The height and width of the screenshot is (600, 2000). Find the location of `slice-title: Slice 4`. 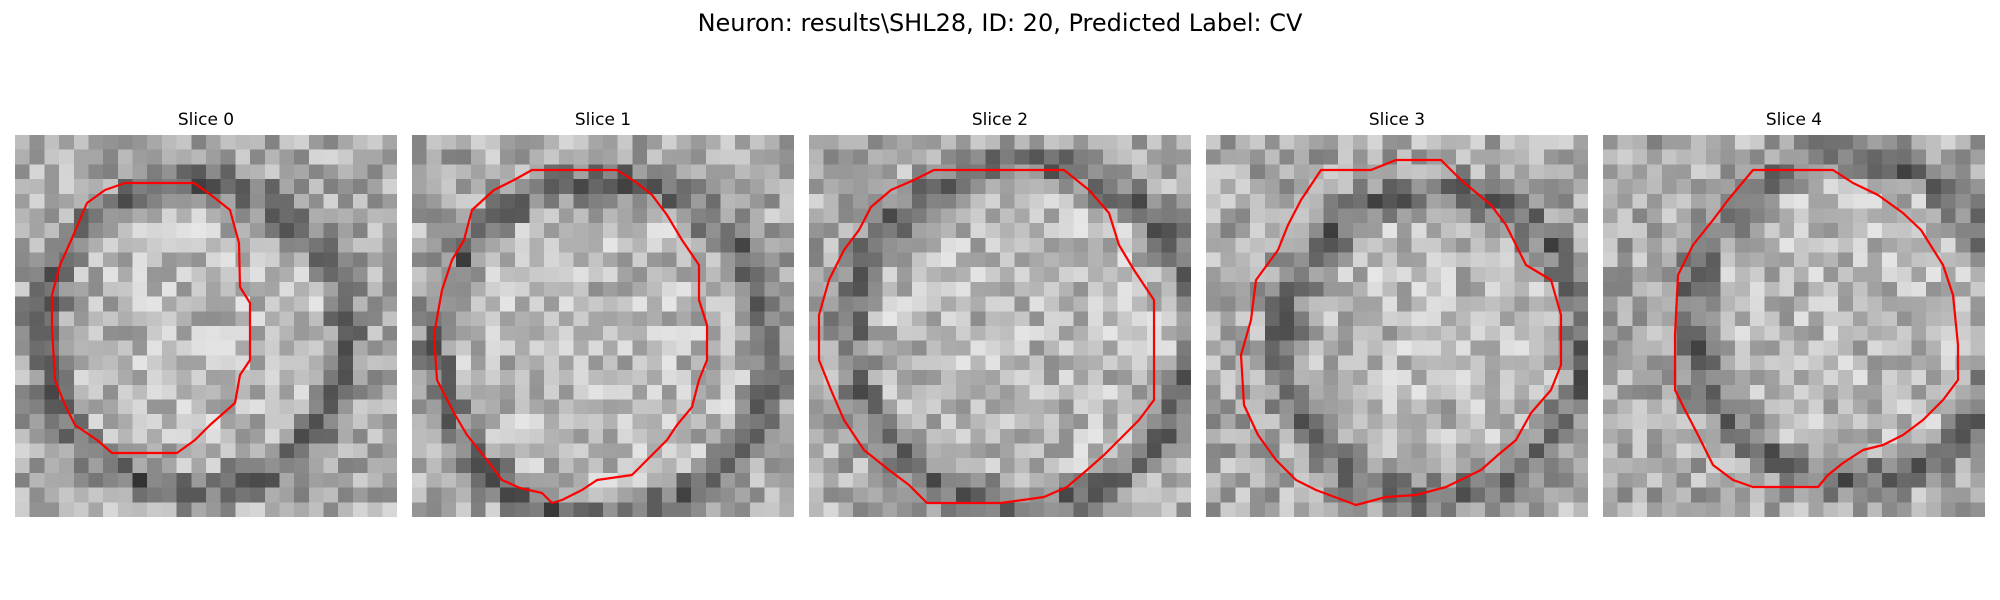

slice-title: Slice 4 is located at coordinates (1794, 120).